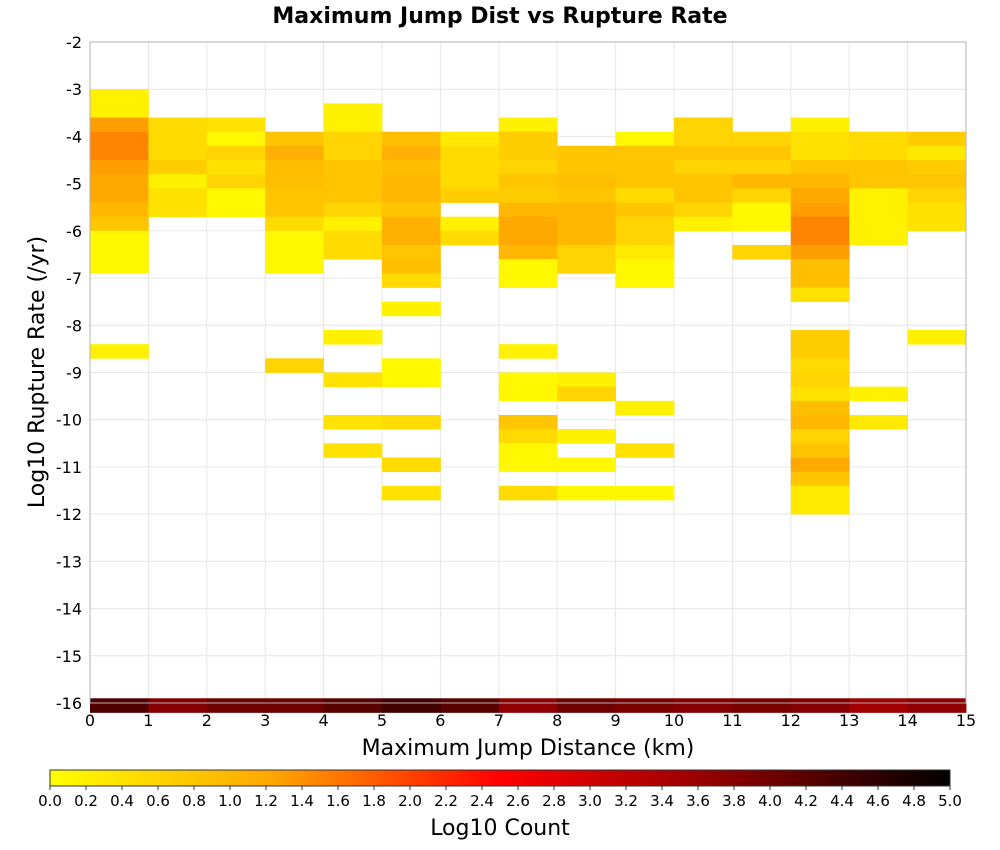 The image size is (1000, 850). I want to click on x-tick-label: 6, so click(440, 720).